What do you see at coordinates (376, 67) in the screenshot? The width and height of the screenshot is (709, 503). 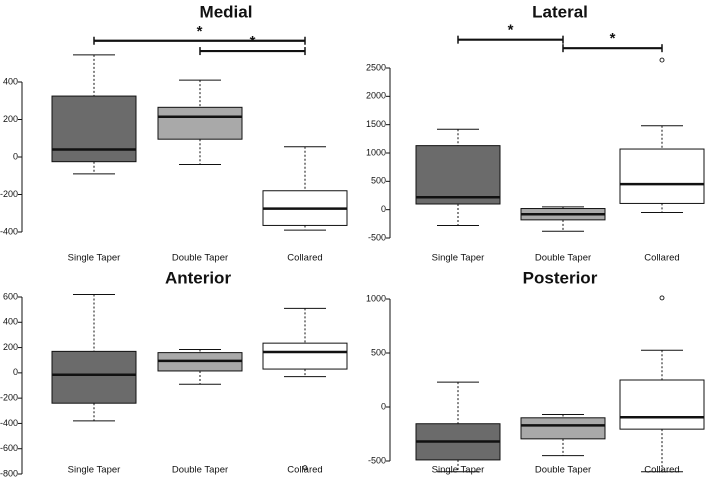 I see `y-tick-label: 2500` at bounding box center [376, 67].